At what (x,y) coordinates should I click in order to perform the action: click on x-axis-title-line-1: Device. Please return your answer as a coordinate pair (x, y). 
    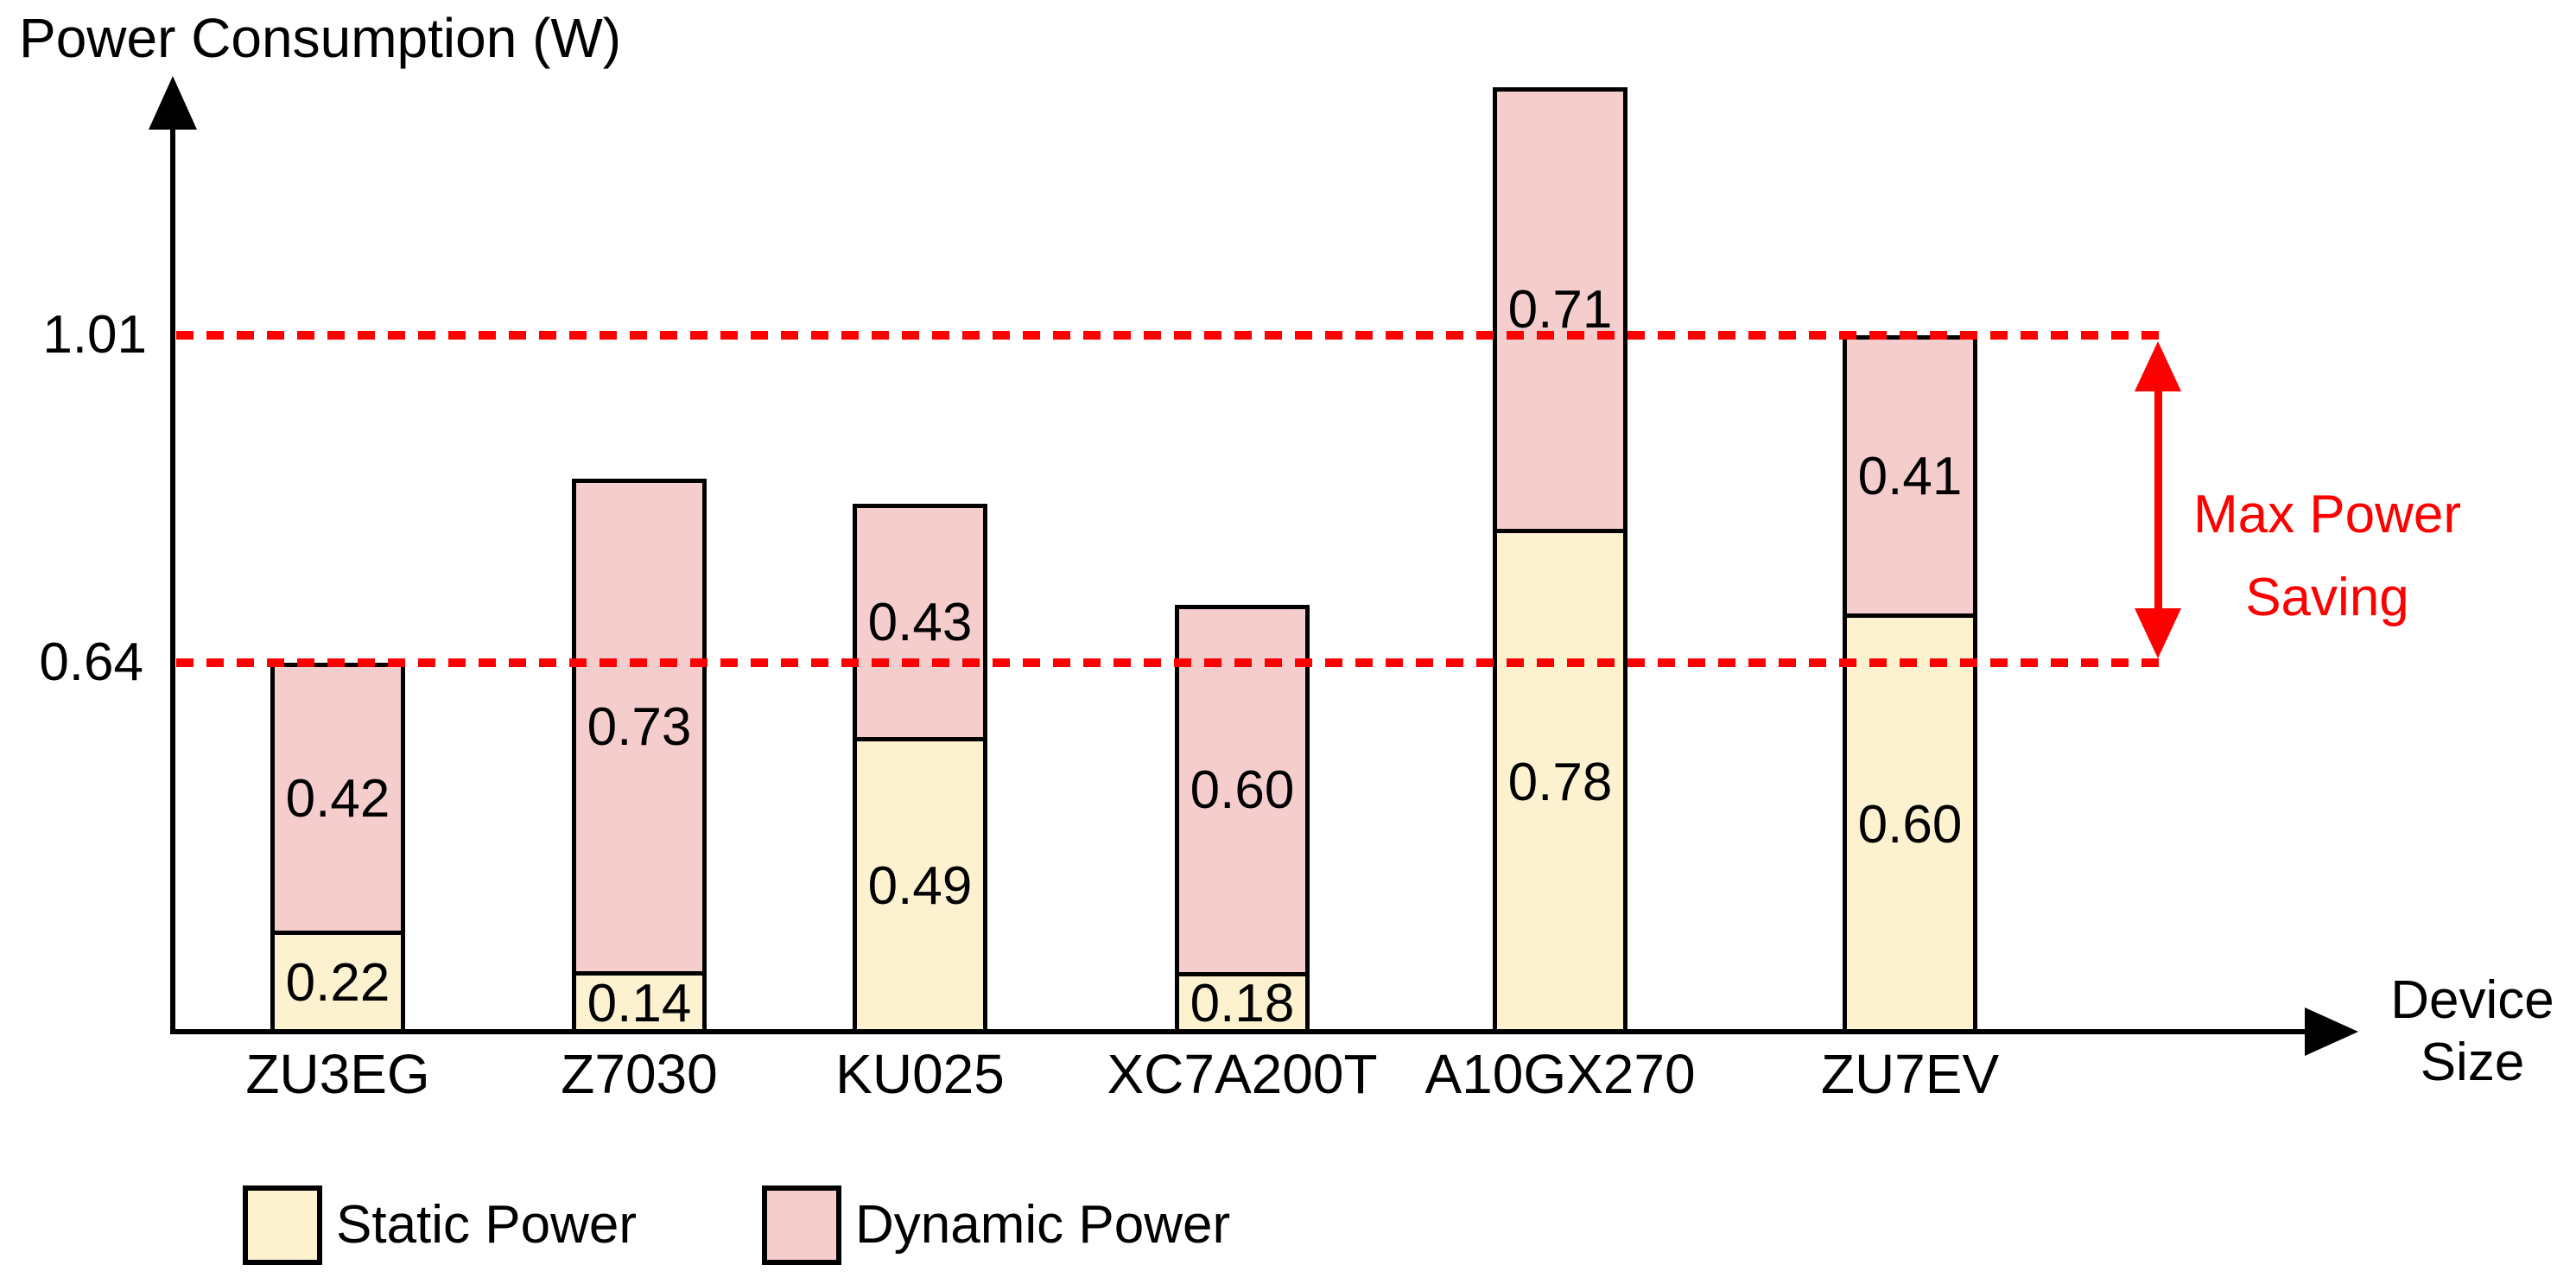
    Looking at the image, I should click on (2472, 1000).